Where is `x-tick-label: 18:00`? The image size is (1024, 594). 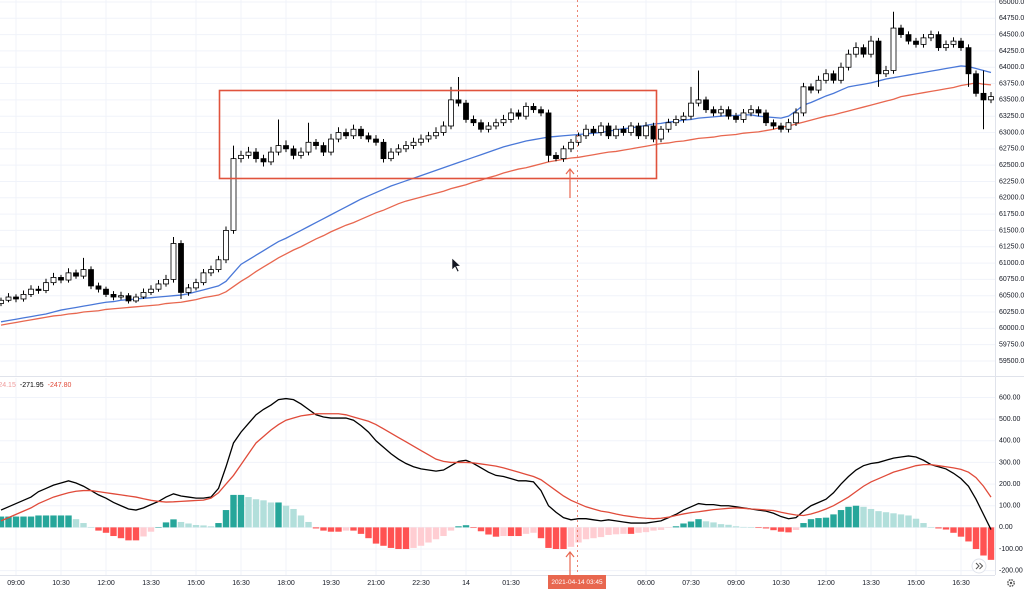 x-tick-label: 18:00 is located at coordinates (286, 583).